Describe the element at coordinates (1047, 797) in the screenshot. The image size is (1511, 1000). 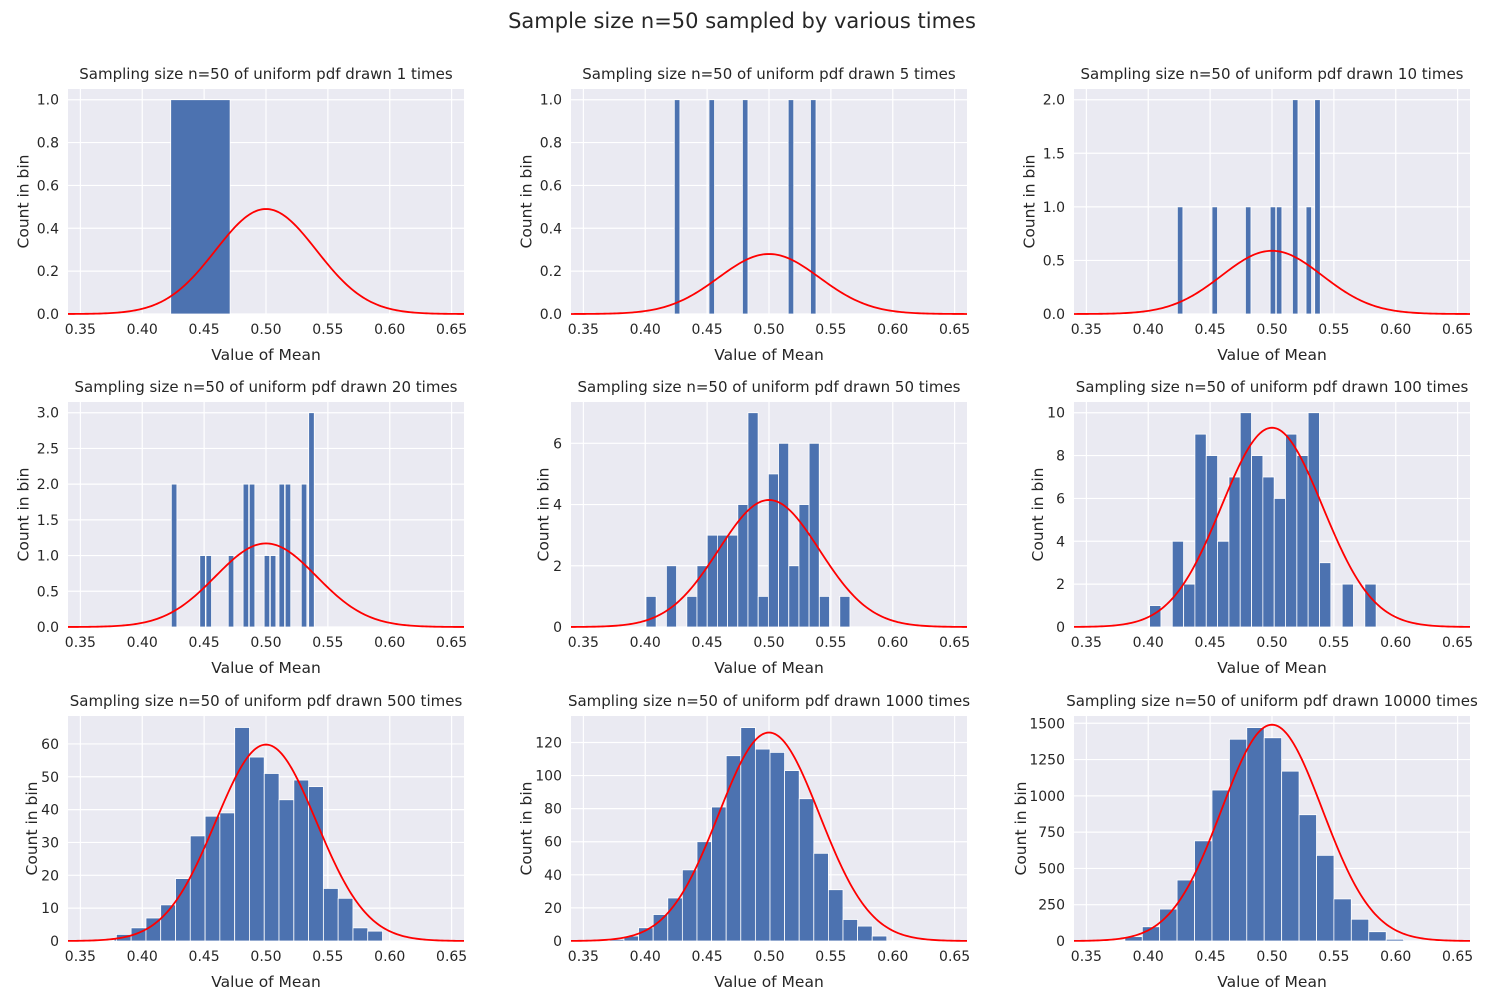
I see `y-tick-label: 1000` at that location.